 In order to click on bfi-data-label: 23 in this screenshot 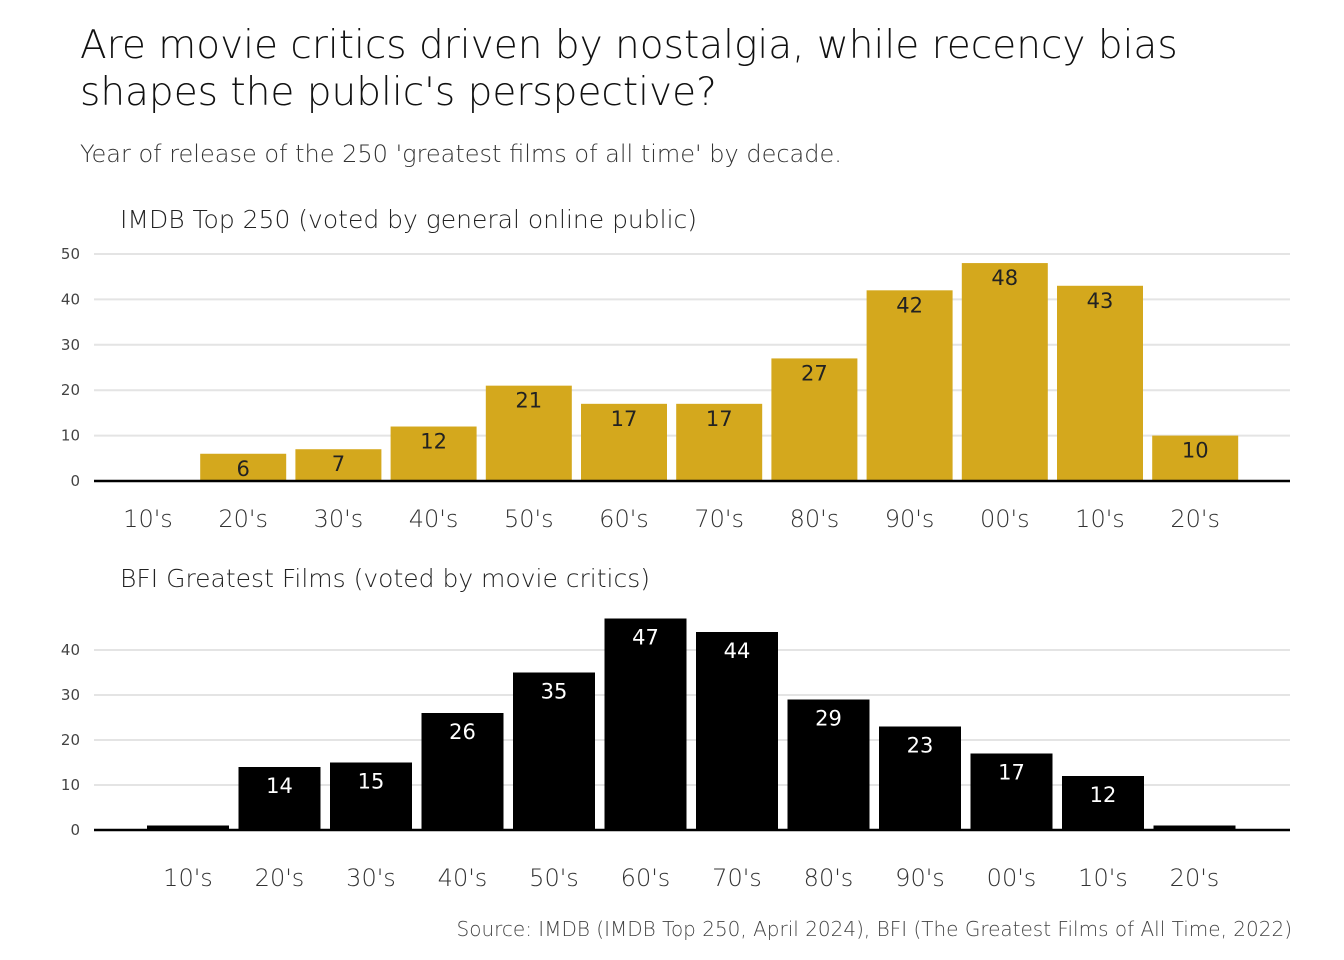, I will do `click(920, 746)`.